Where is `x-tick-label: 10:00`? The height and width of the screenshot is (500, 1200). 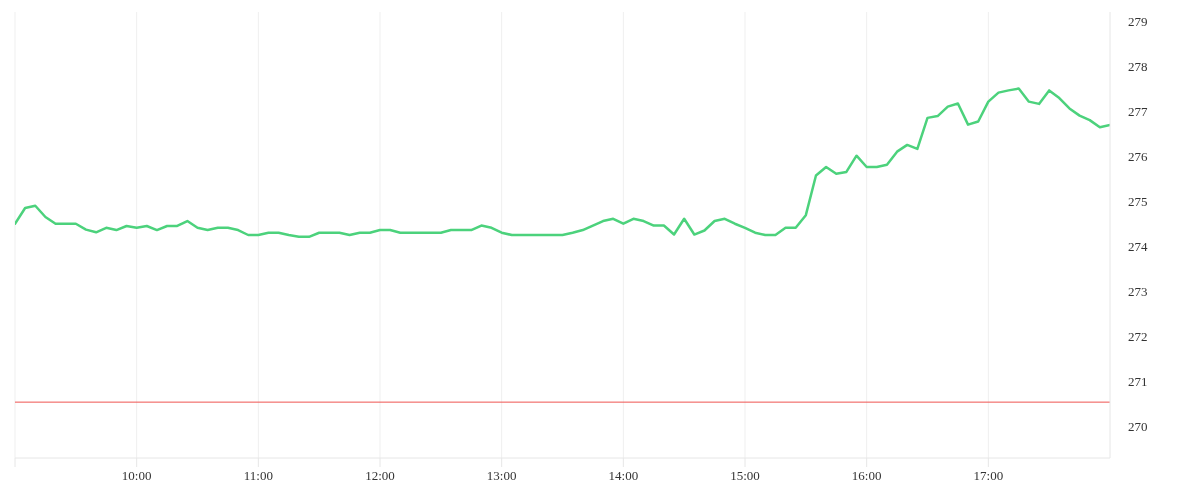
x-tick-label: 10:00 is located at coordinates (136, 476).